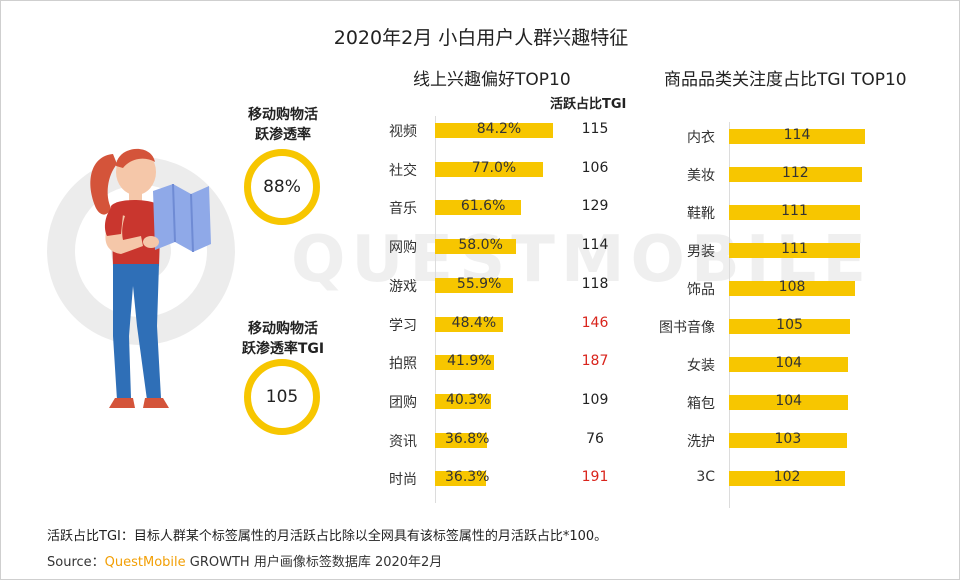  What do you see at coordinates (701, 138) in the screenshot?
I see `category-label: 内衣` at bounding box center [701, 138].